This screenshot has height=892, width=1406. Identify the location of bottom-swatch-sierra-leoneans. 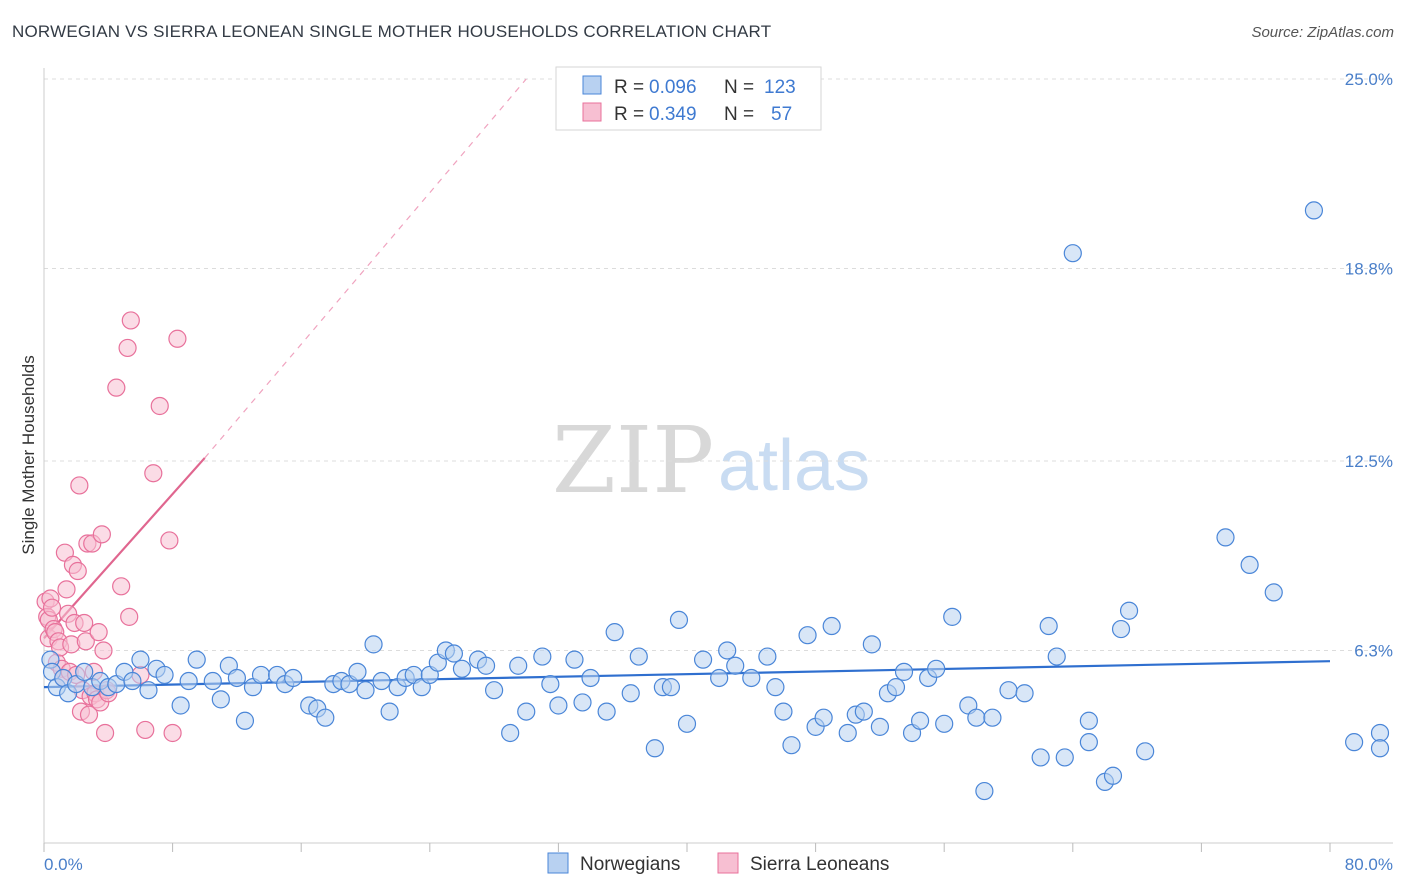
(728, 863).